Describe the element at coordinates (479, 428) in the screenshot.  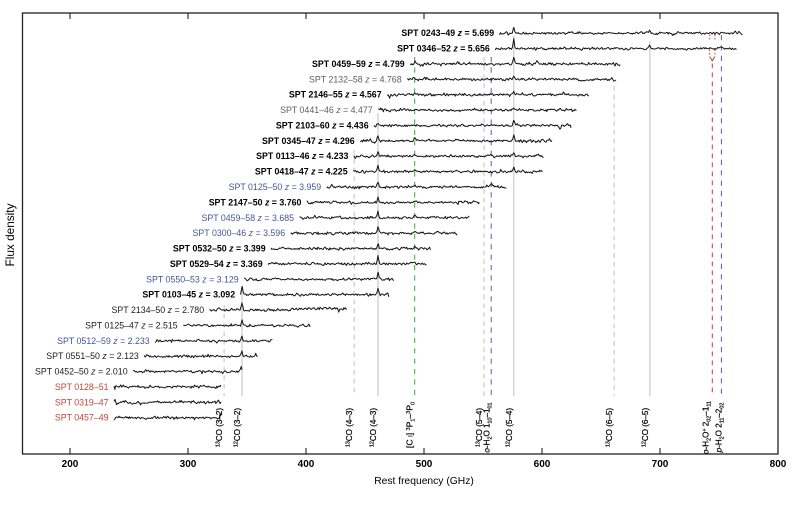
I see `svg-text: 13CO (5–4)` at that location.